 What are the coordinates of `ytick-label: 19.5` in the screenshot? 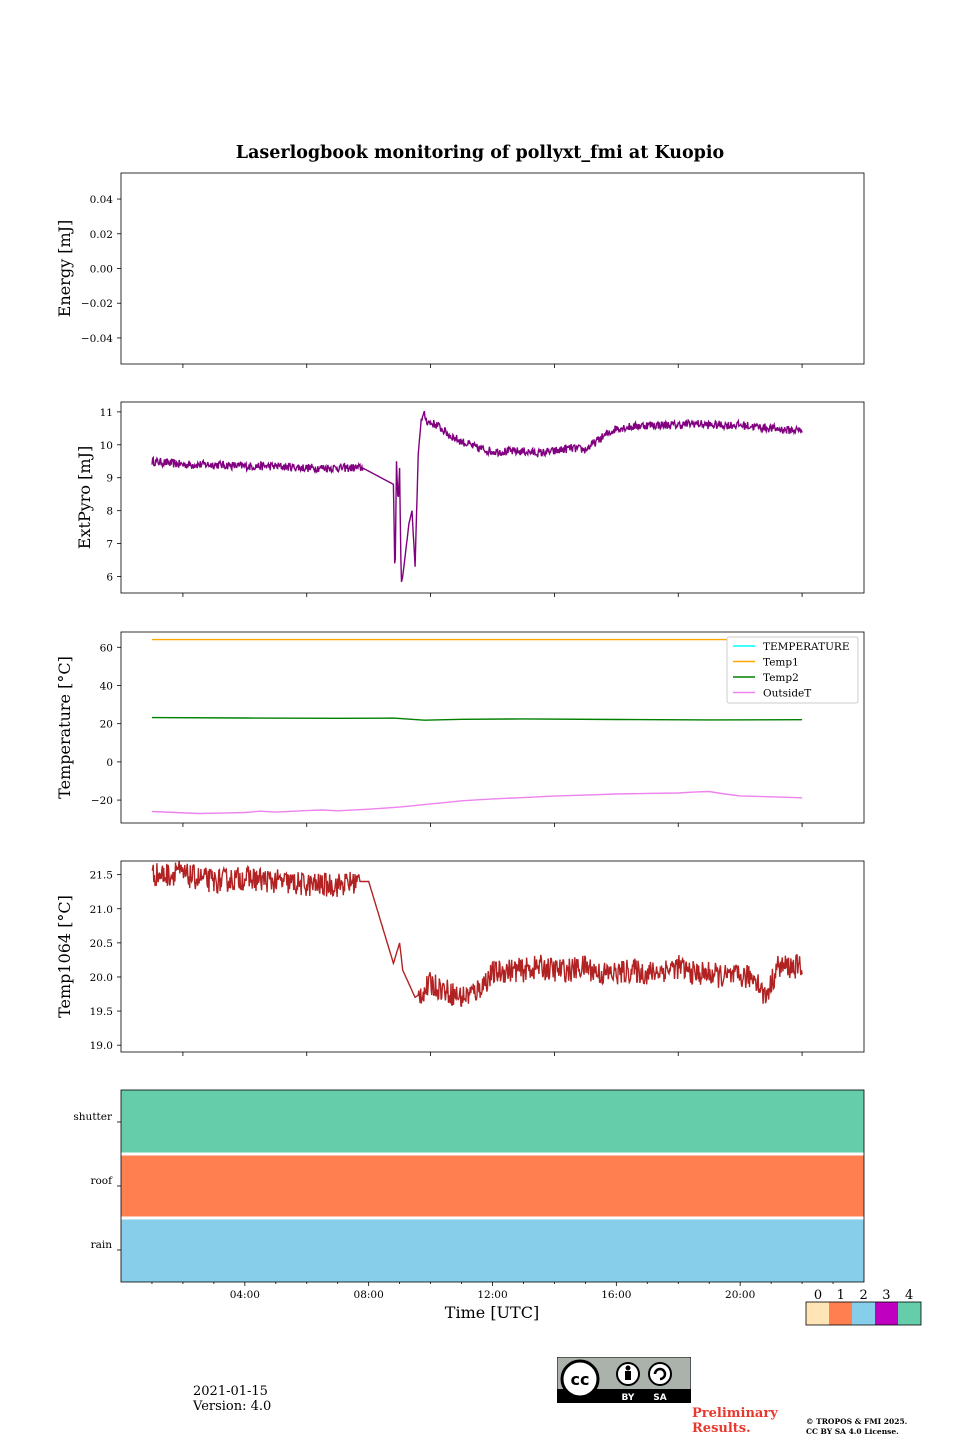 It's located at (101, 1012).